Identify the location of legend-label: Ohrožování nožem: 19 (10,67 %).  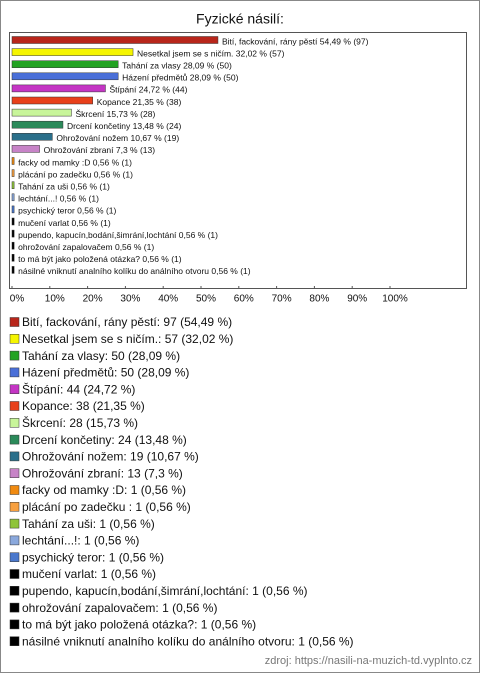
(110, 457).